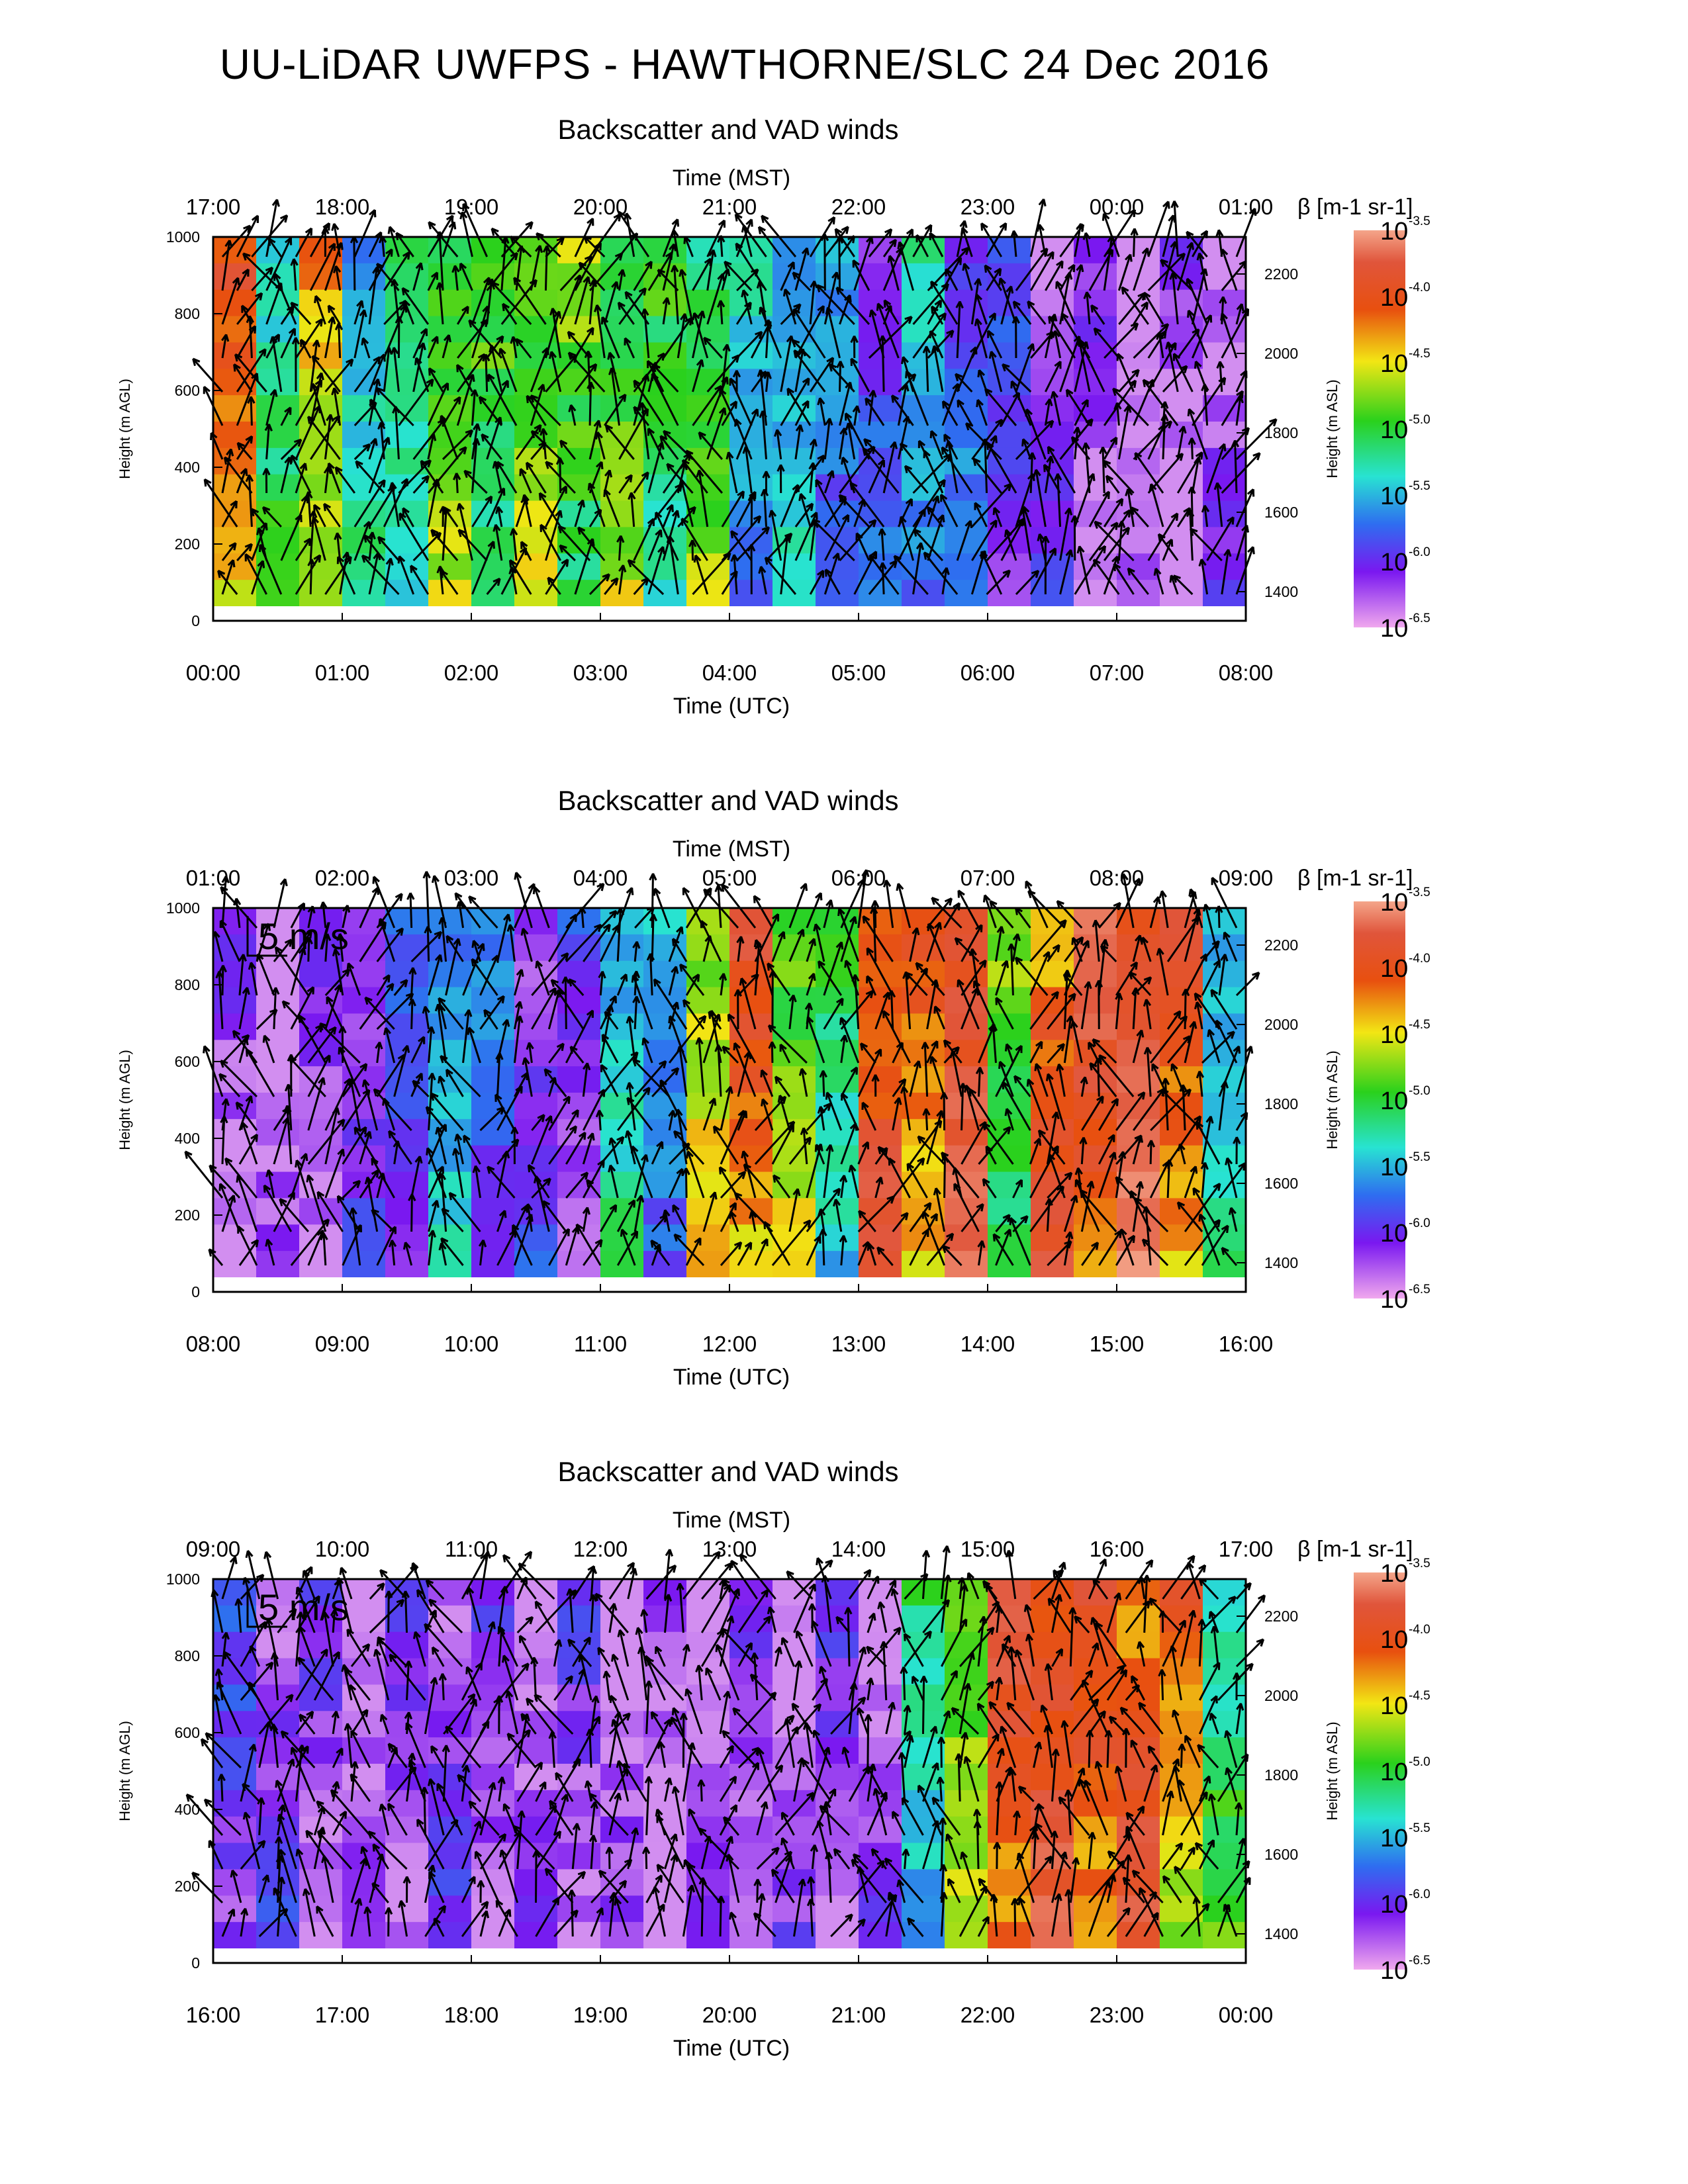  I want to click on colorbar-tick-exponent: -5.0, so click(1419, 420).